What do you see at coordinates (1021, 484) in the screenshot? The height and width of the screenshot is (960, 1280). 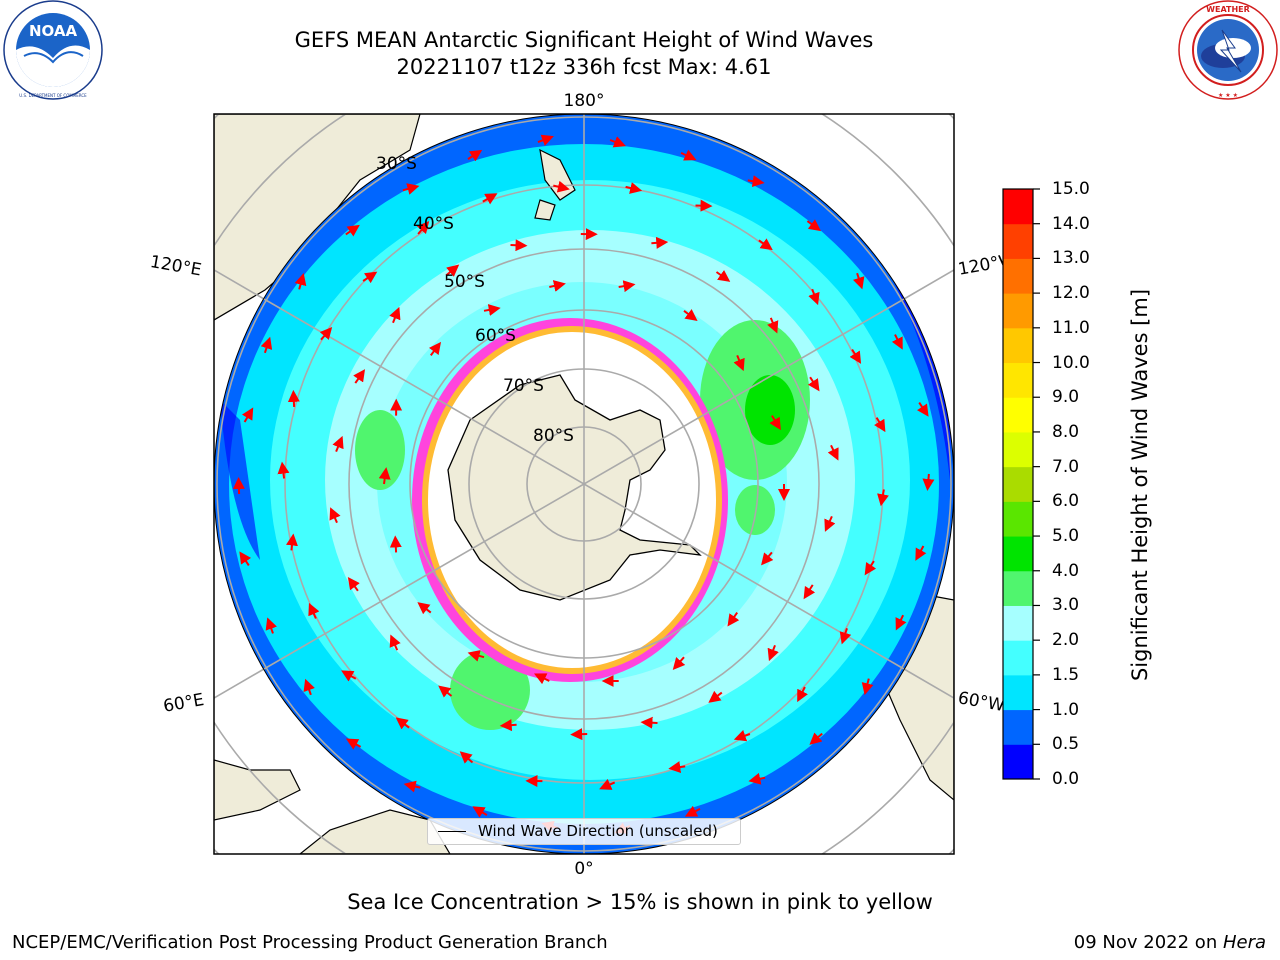 I see `colorbar` at bounding box center [1021, 484].